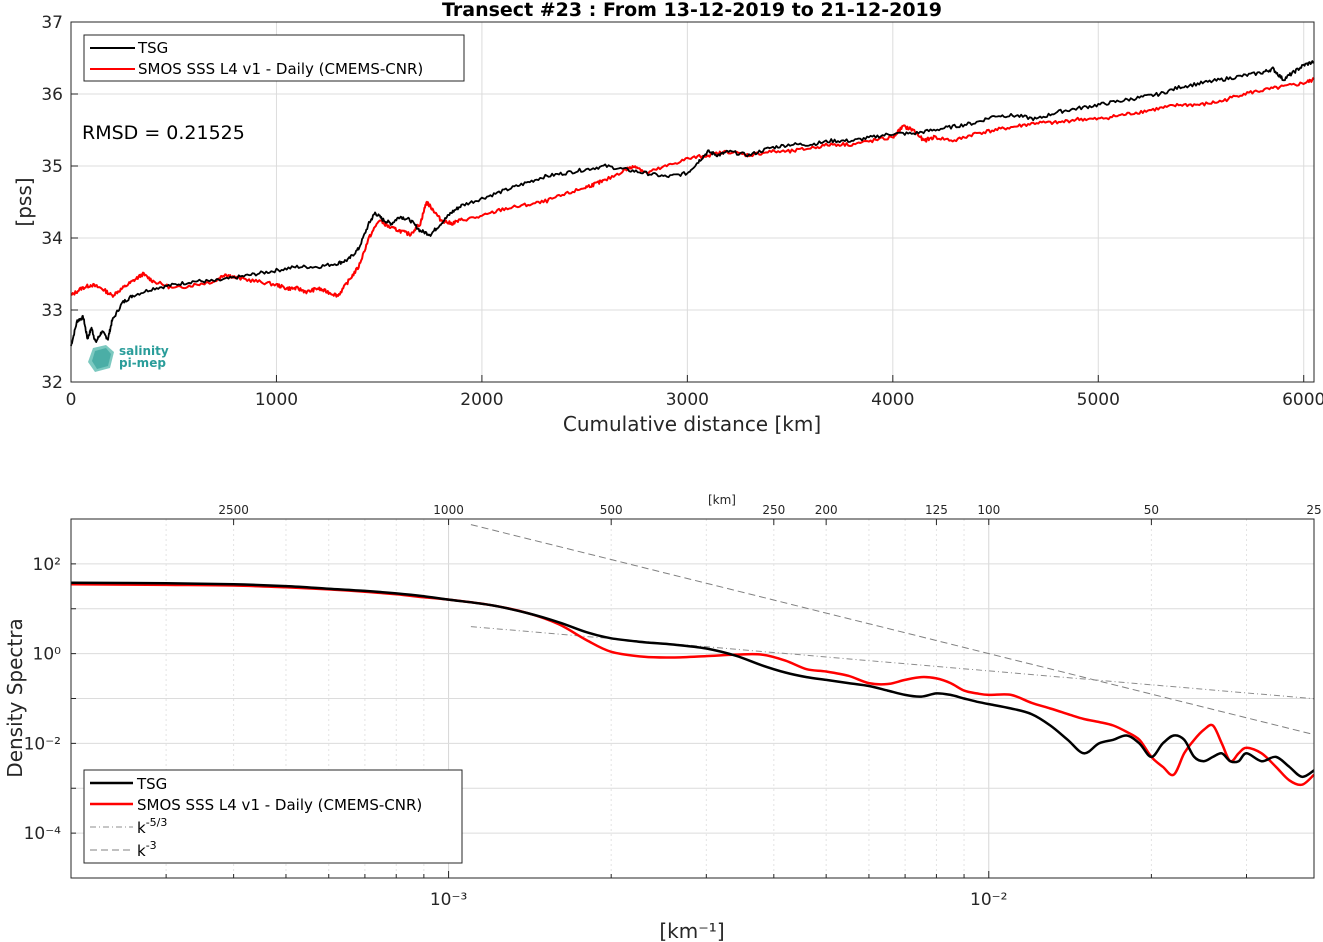  I want to click on bottom-series-k3-line, so click(892, 630).